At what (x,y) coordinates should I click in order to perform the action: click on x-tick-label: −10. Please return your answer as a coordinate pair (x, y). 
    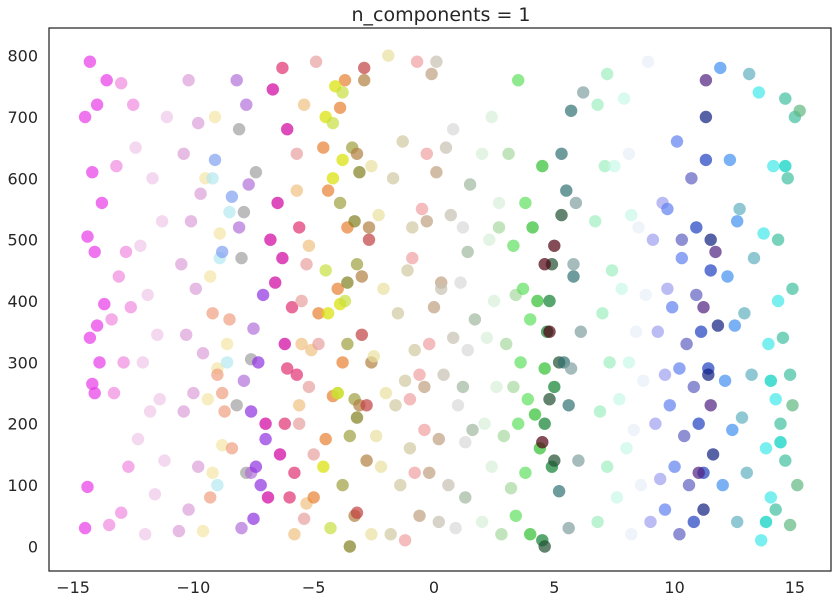
    Looking at the image, I should click on (194, 587).